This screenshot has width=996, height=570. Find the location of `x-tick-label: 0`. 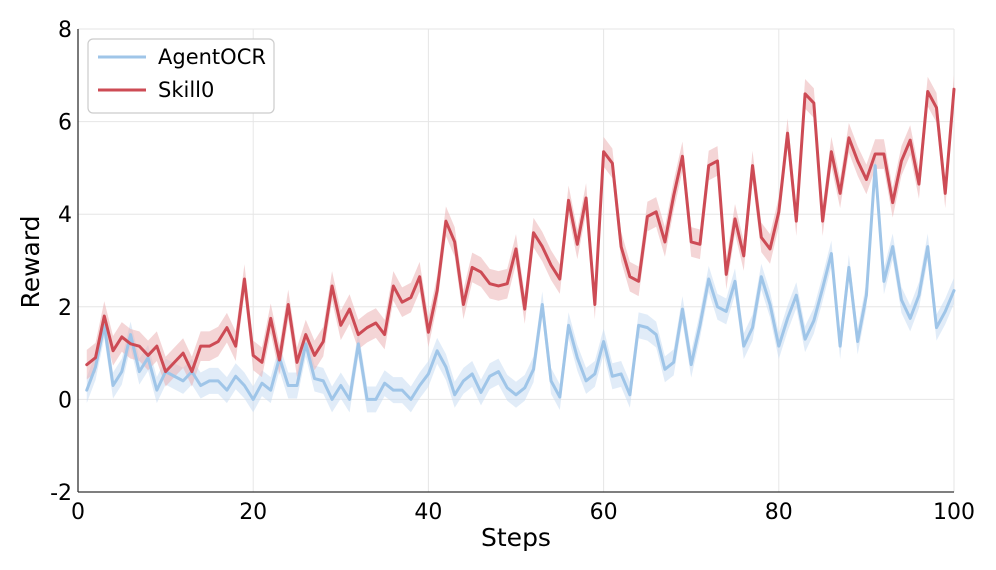

x-tick-label: 0 is located at coordinates (78, 512).